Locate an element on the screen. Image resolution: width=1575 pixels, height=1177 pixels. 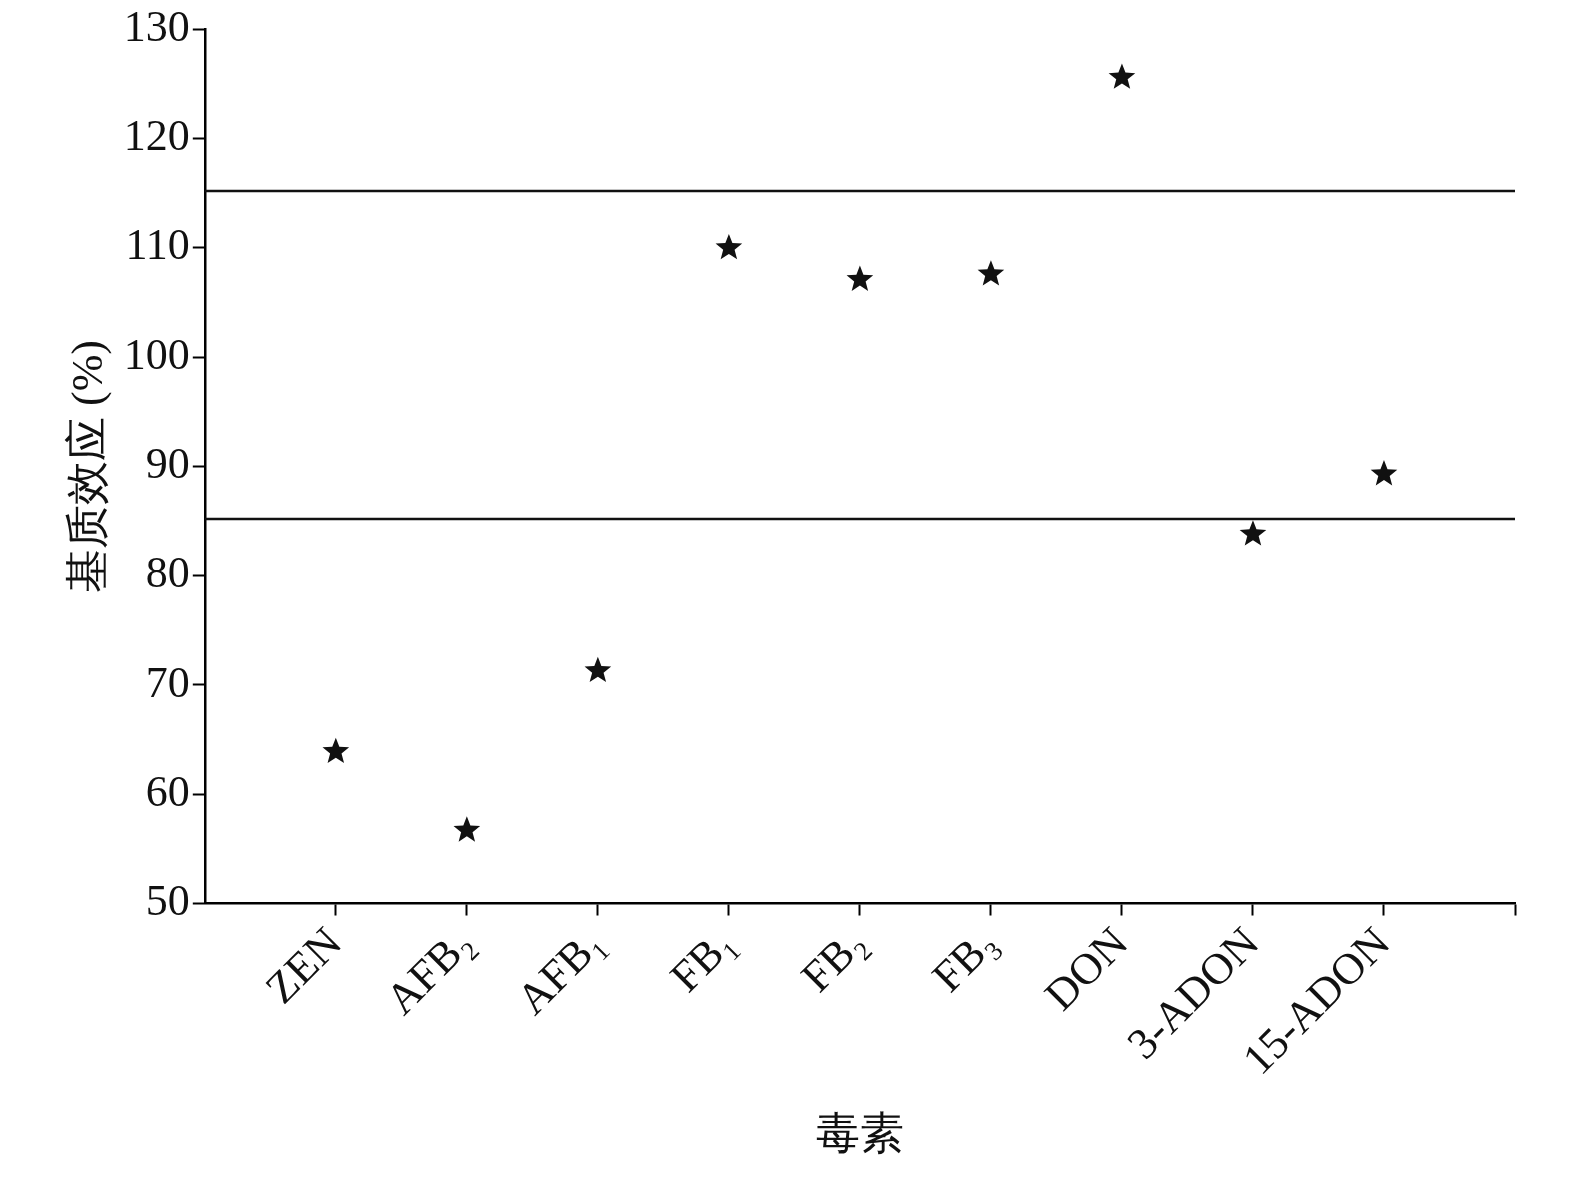
x-tick-label: FB₁ is located at coordinates (702, 959).